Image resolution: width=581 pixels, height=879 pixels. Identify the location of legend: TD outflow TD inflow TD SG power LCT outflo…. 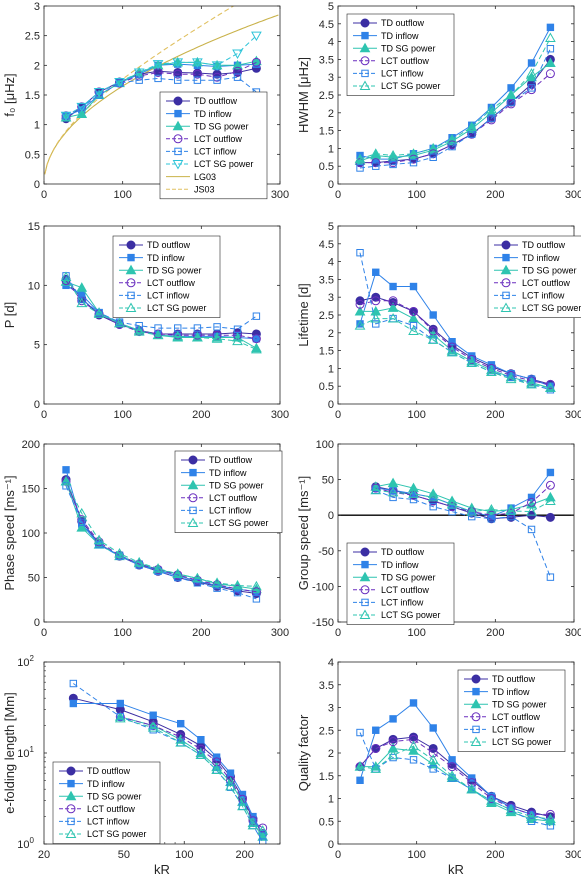
(400, 583).